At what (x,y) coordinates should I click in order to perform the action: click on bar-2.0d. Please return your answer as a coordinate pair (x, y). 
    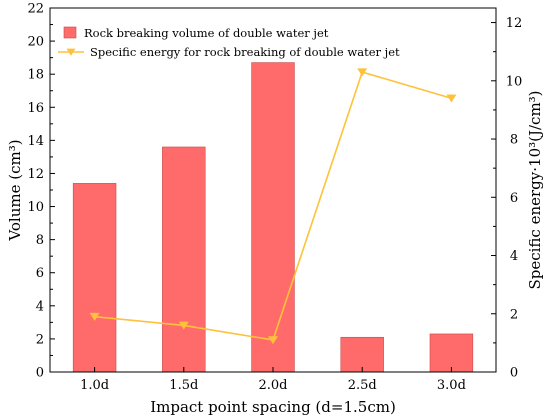
    Looking at the image, I should click on (273, 217).